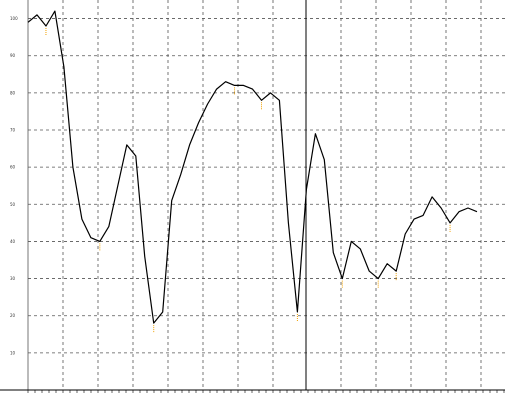 Image resolution: width=505 pixels, height=403 pixels. I want to click on y-tick-labels: 10 20 30 40 50 60 70 80 90 100, so click(14, 185).